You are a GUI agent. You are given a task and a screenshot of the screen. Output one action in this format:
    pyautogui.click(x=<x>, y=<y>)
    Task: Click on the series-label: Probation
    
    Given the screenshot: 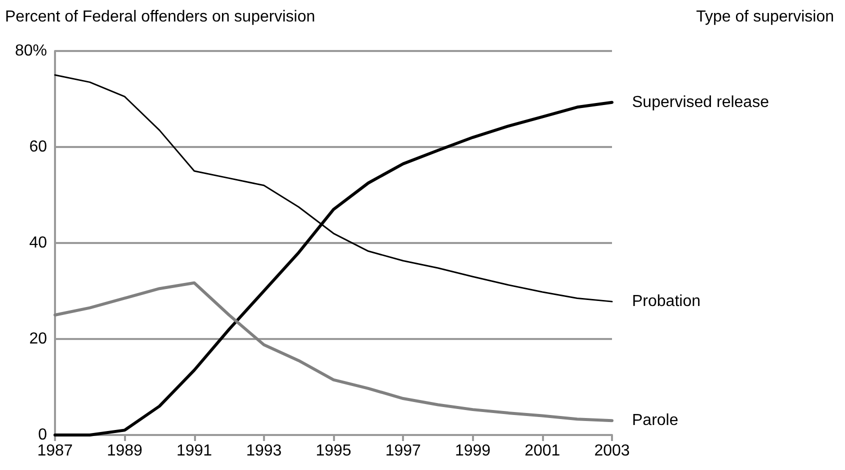 What is the action you would take?
    pyautogui.click(x=666, y=301)
    